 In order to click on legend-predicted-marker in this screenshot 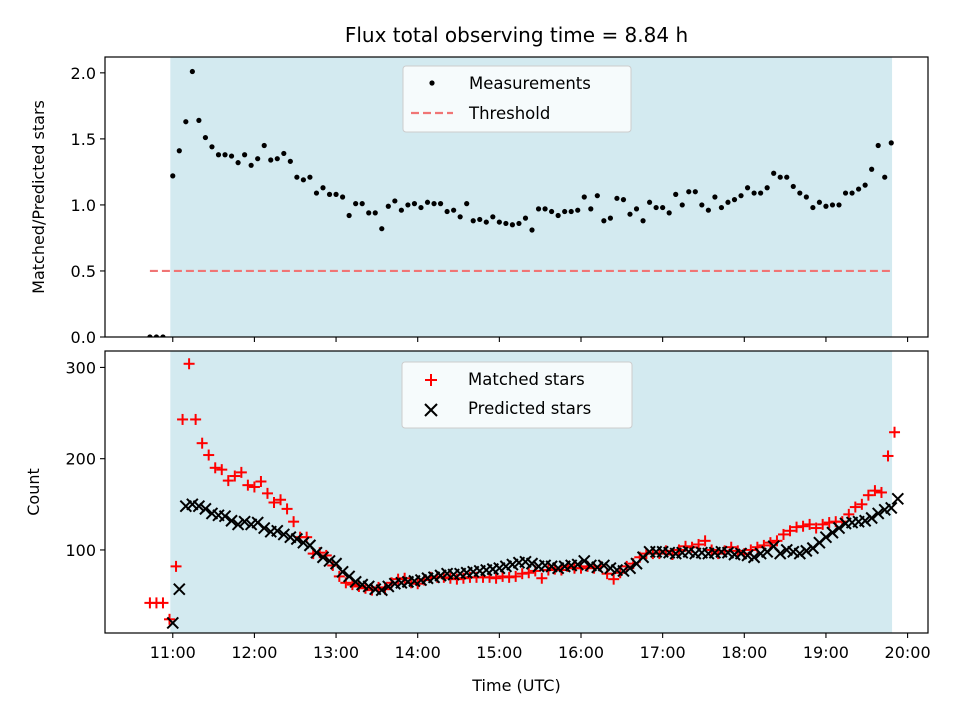, I will do `click(431, 410)`.